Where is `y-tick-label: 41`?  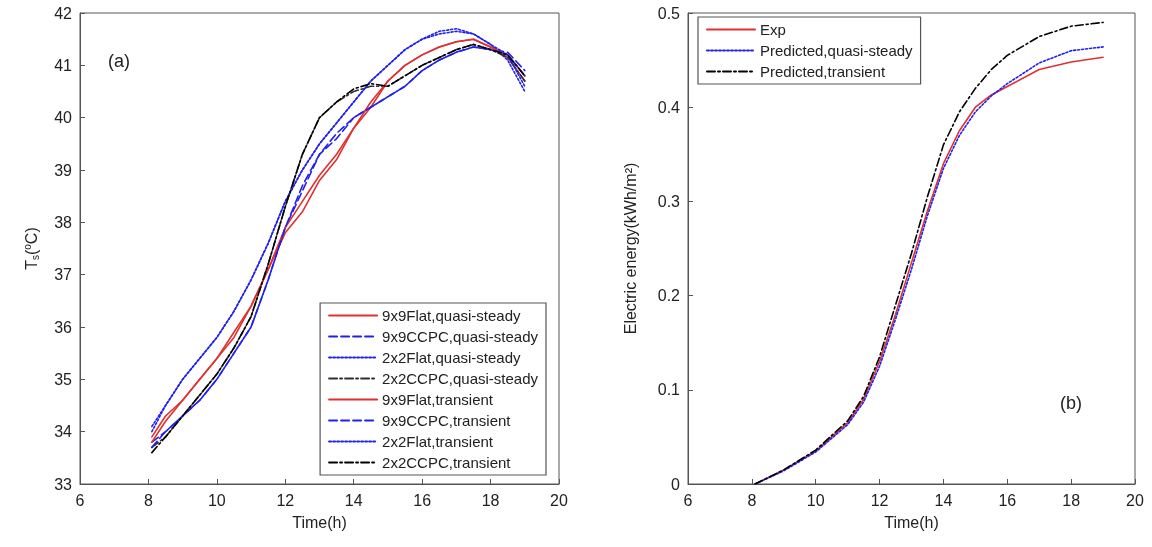
y-tick-label: 41 is located at coordinates (63, 65).